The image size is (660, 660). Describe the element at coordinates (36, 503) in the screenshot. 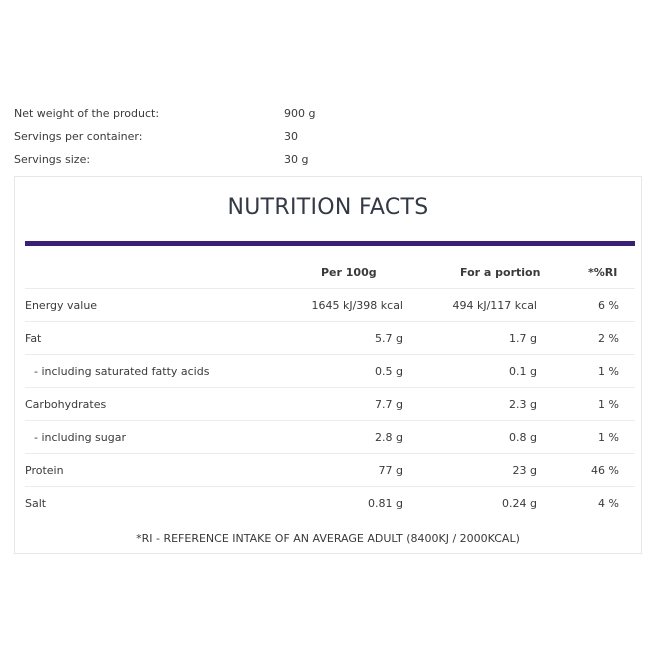

I see `nutrient-name: Salt` at that location.